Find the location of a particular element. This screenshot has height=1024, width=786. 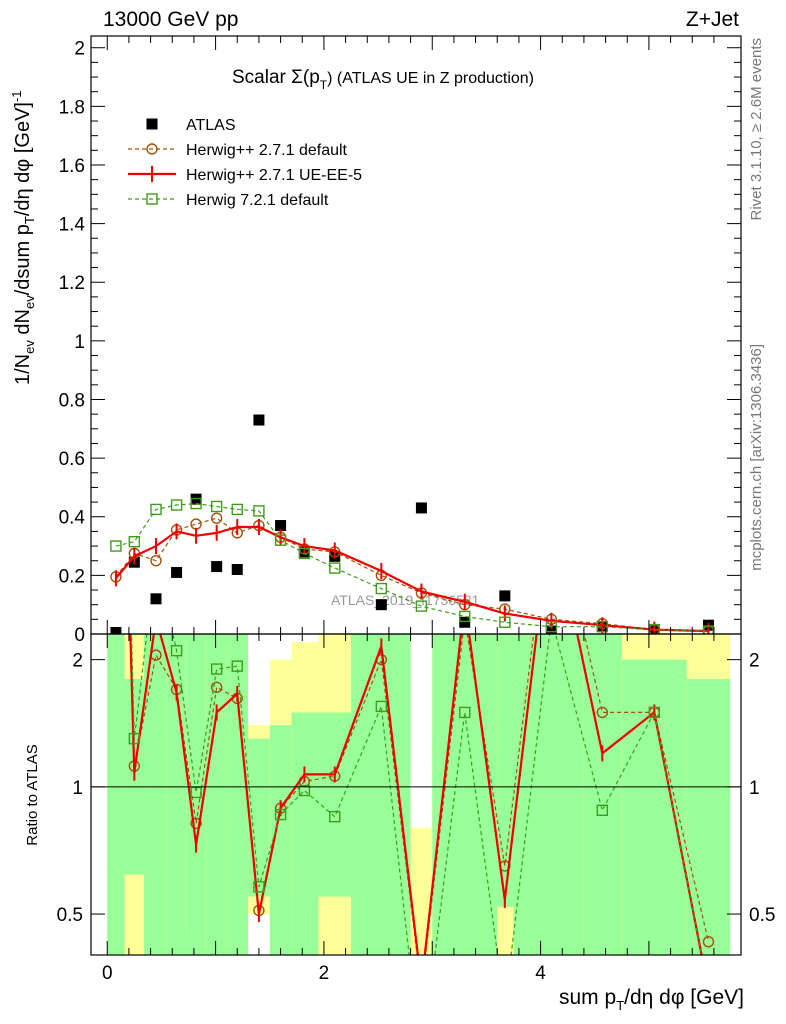

main-y-tick-label: 1.6 is located at coordinates (72, 166).